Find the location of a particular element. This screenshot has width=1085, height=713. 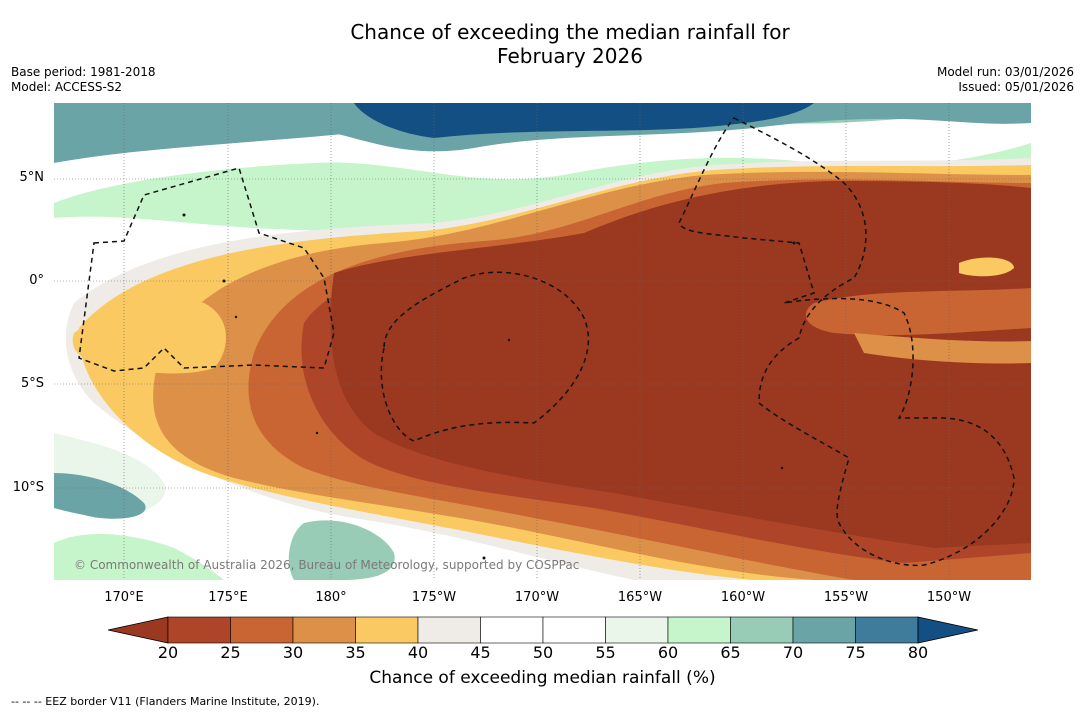

colorbar-label: Chance of exceeding median rainfall (%) is located at coordinates (542, 678).